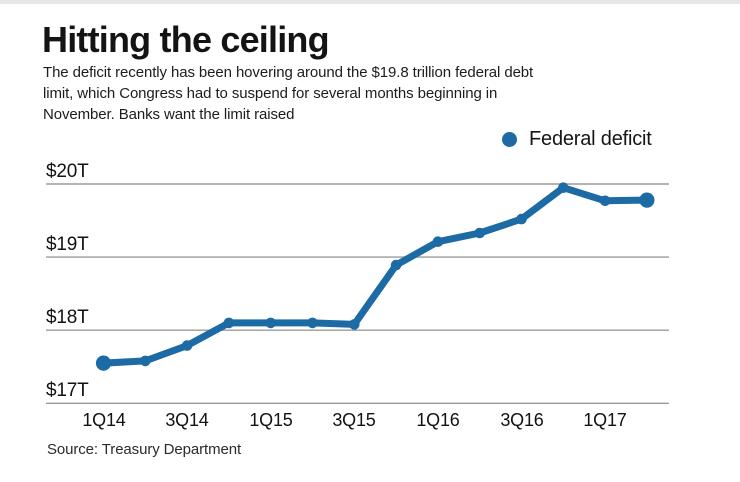 The height and width of the screenshot is (482, 740). Describe the element at coordinates (67, 244) in the screenshot. I see `y-axis-label: $19T` at that location.